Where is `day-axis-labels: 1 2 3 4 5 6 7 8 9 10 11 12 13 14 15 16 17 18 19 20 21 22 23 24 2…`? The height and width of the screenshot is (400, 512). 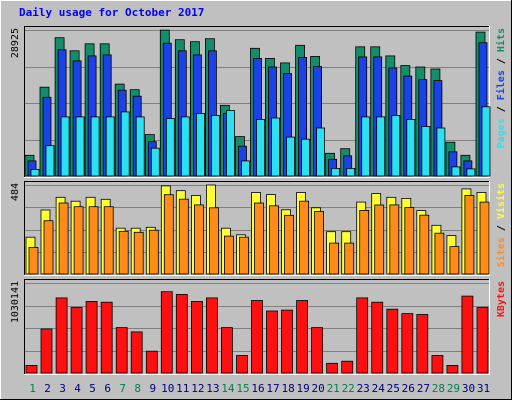
day-axis-labels: 1 2 3 4 5 6 7 8 9 10 11 12 13 14 15 16 17 18 19 20 21 22 23 24 2… is located at coordinates (259, 388).